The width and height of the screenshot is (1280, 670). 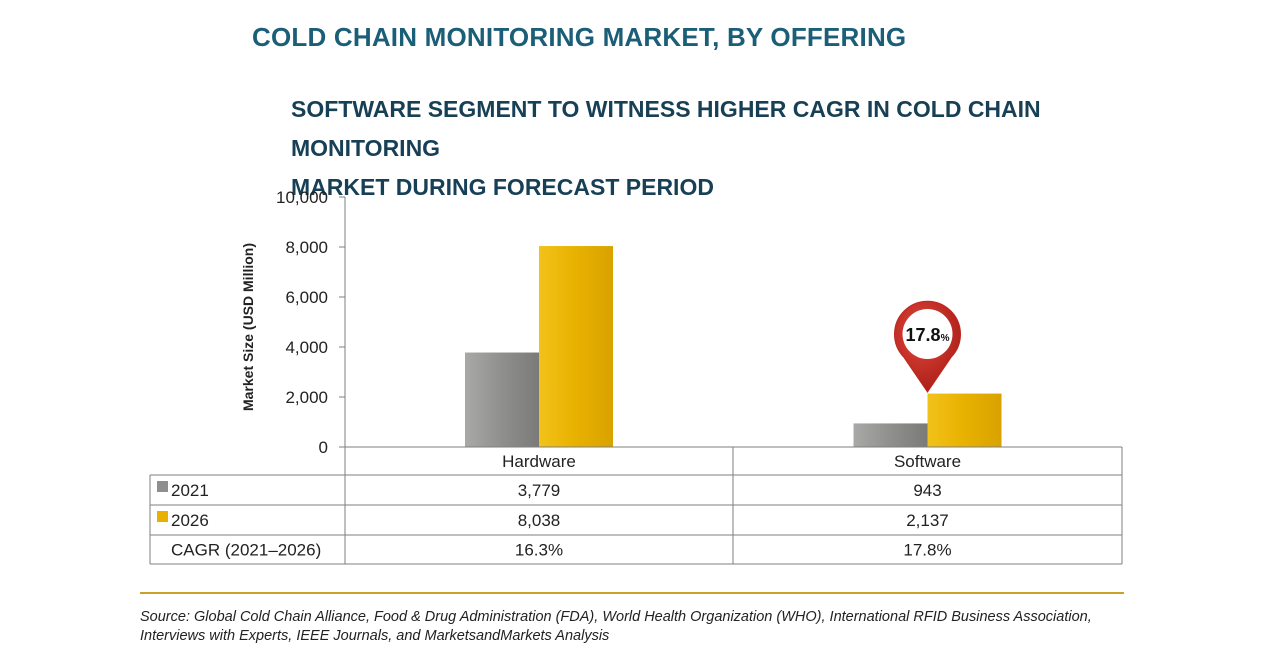 What do you see at coordinates (927, 461) in the screenshot?
I see `x-category-label: Software` at bounding box center [927, 461].